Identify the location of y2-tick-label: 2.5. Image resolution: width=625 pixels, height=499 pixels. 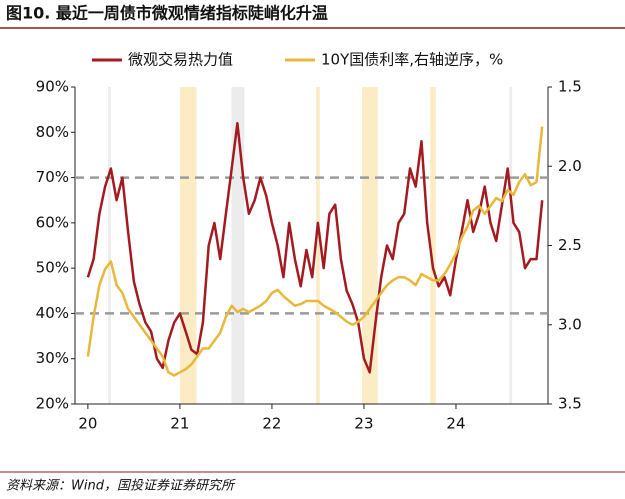
(570, 245).